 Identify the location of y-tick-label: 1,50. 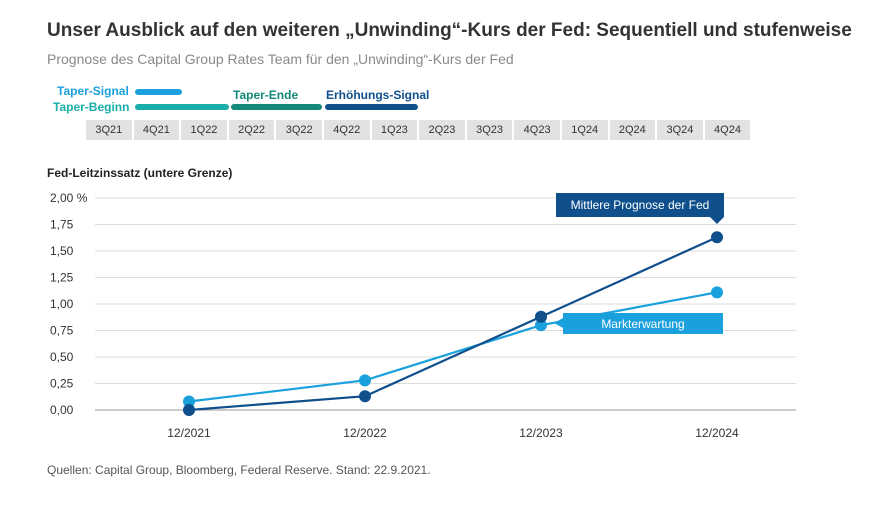
(62, 251).